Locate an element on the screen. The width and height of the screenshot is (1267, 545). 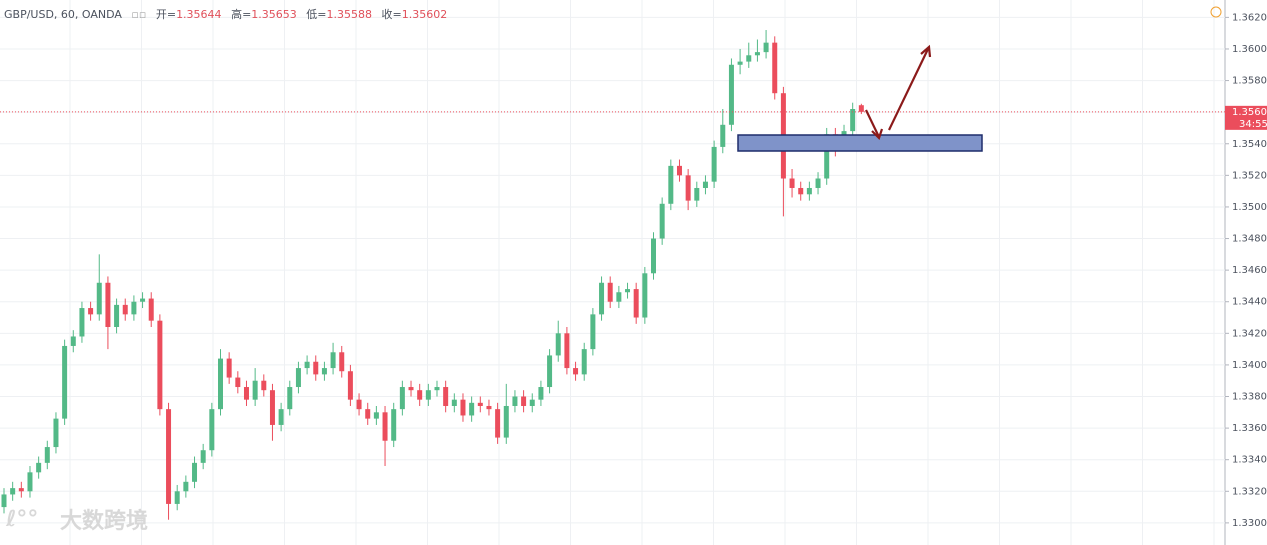
low-label: 低 is located at coordinates (312, 14).